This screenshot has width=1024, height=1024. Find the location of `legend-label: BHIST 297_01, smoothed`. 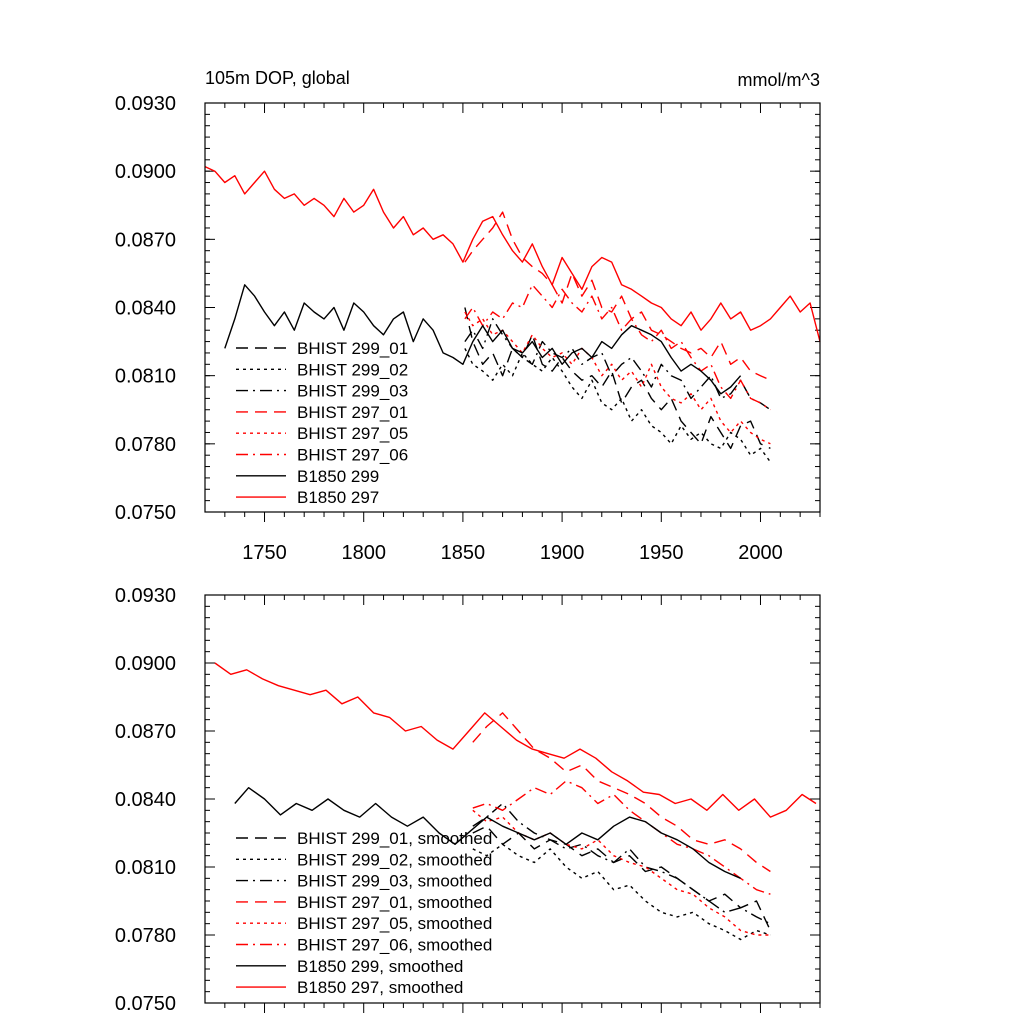

legend-label: BHIST 297_01, smoothed is located at coordinates (394, 902).